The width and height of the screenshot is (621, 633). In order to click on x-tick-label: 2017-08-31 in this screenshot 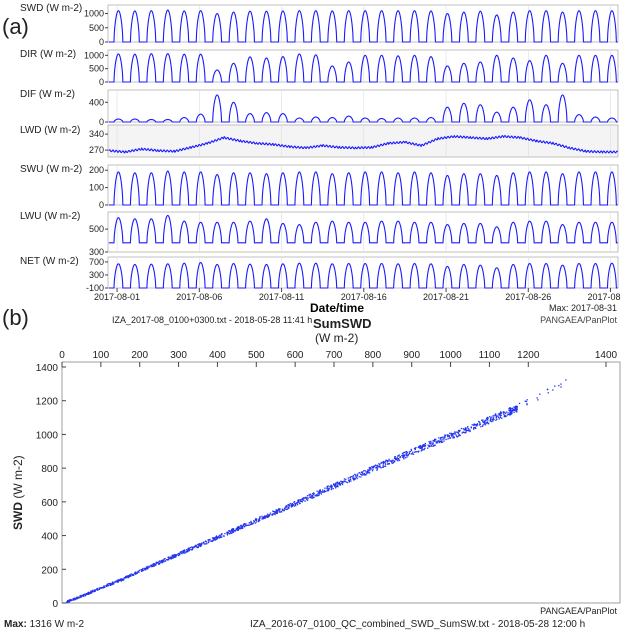, I will do `click(604, 297)`.